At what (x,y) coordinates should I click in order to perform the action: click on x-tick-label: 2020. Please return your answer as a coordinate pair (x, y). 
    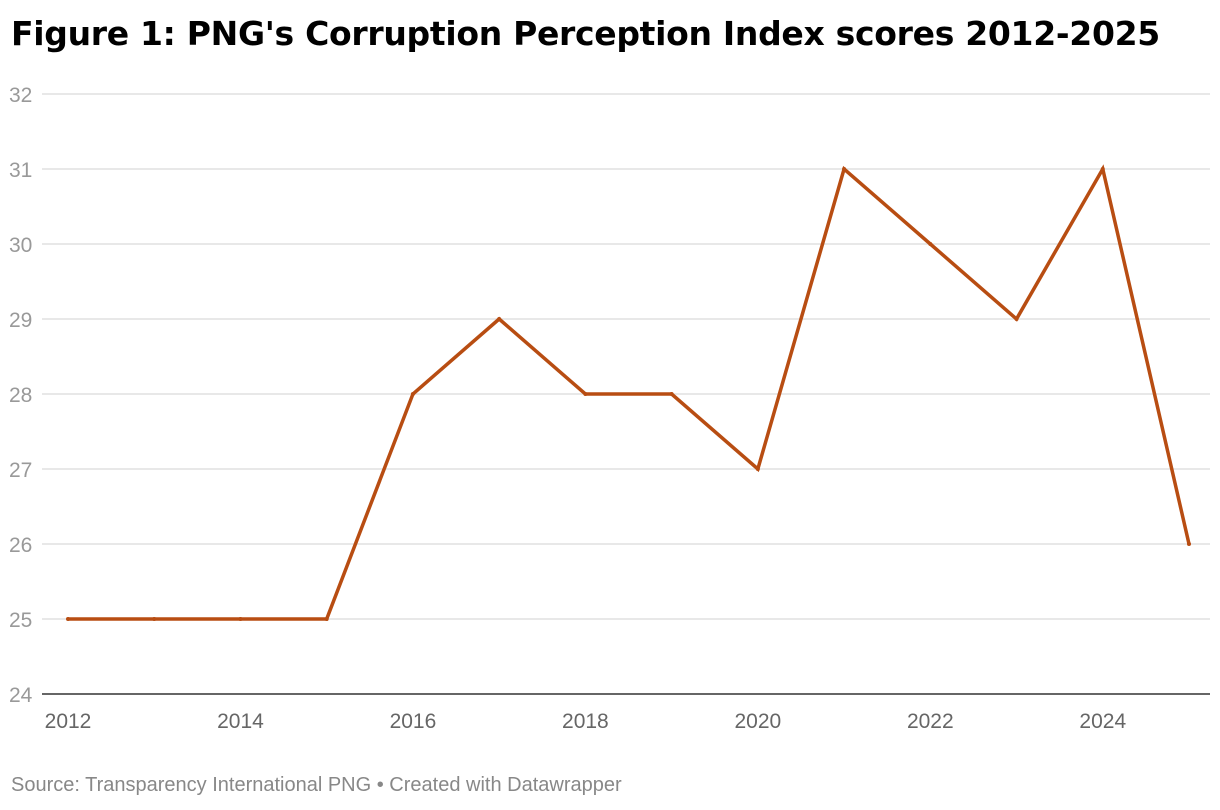
    Looking at the image, I should click on (757, 721).